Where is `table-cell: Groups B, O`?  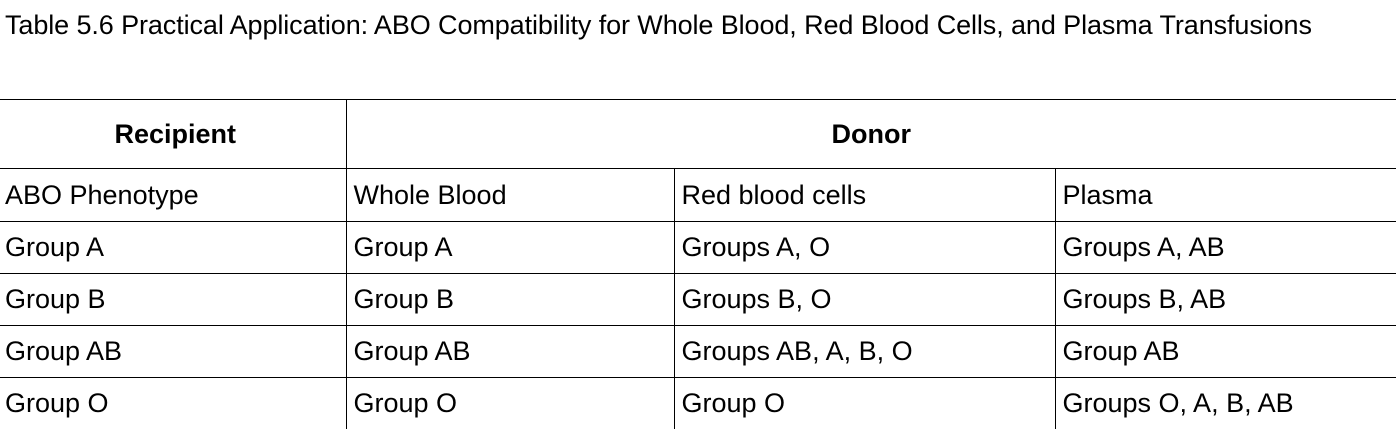
table-cell: Groups B, O is located at coordinates (864, 300).